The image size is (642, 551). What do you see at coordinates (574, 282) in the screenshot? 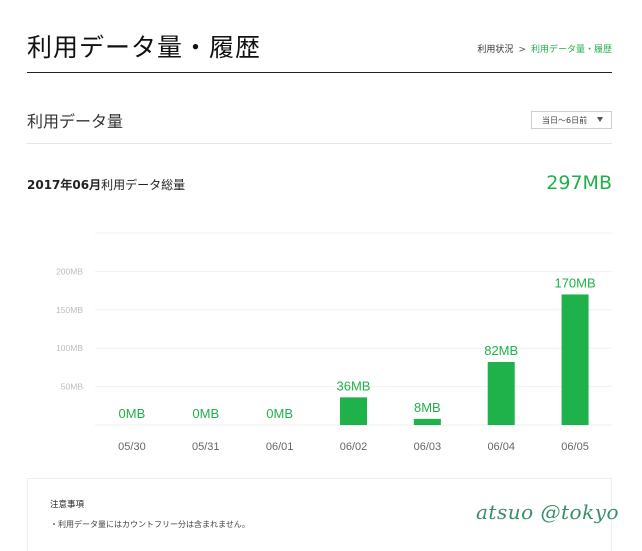
I see `bar-data-label: 170MB` at bounding box center [574, 282].